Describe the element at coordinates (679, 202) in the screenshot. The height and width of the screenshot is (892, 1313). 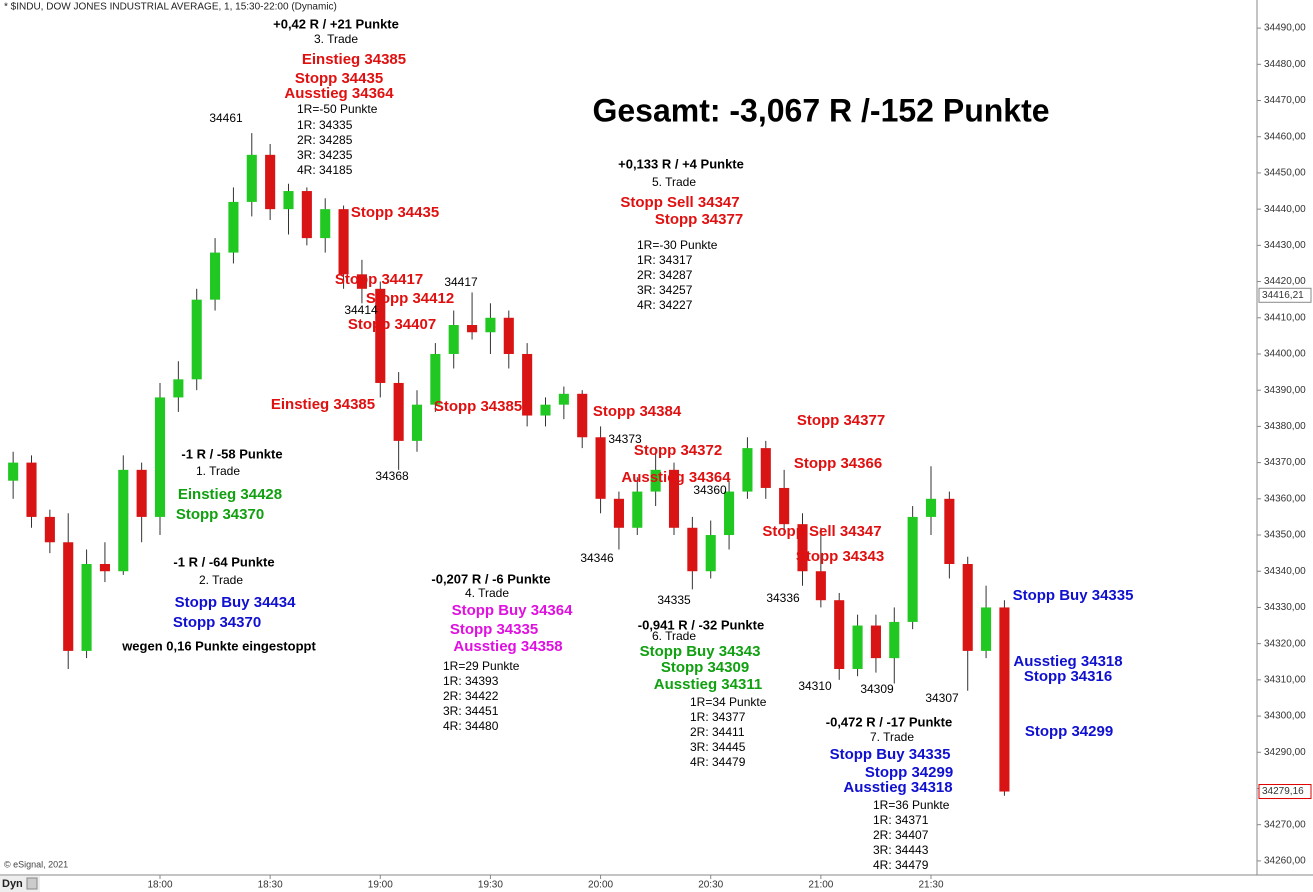
I see `annotation: Stopp Sell 34347` at that location.